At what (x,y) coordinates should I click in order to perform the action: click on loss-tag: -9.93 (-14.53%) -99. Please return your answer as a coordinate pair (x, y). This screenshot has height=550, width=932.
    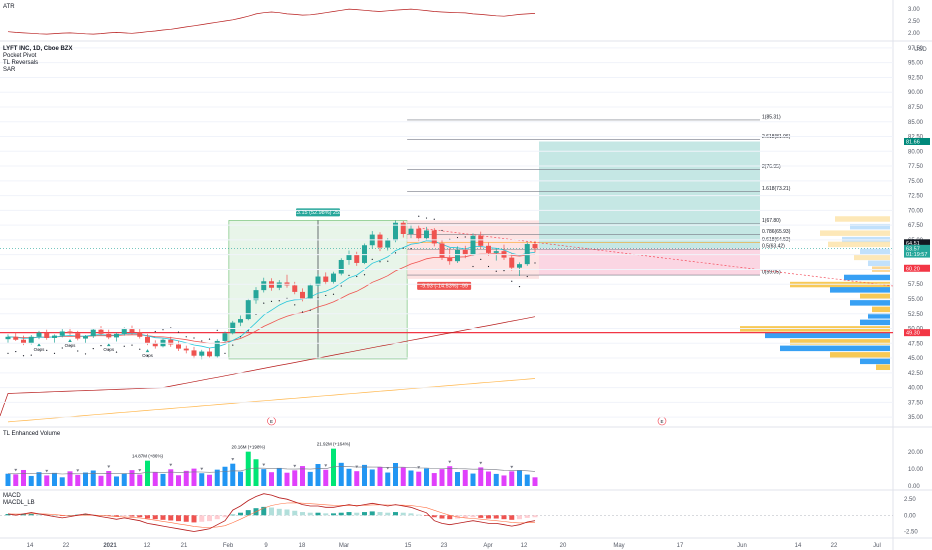
    Looking at the image, I should click on (444, 287).